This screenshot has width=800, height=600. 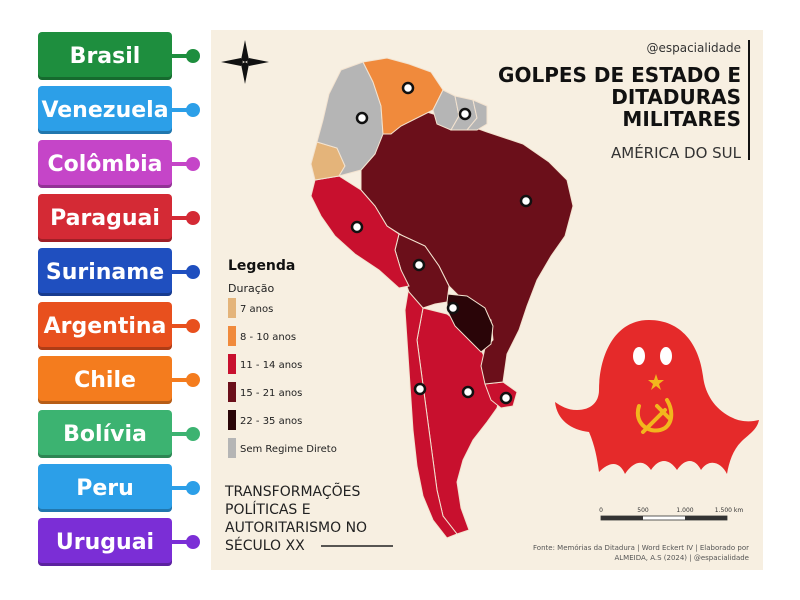 I want to click on legend-label: 22 - 35 anos, so click(x=271, y=421).